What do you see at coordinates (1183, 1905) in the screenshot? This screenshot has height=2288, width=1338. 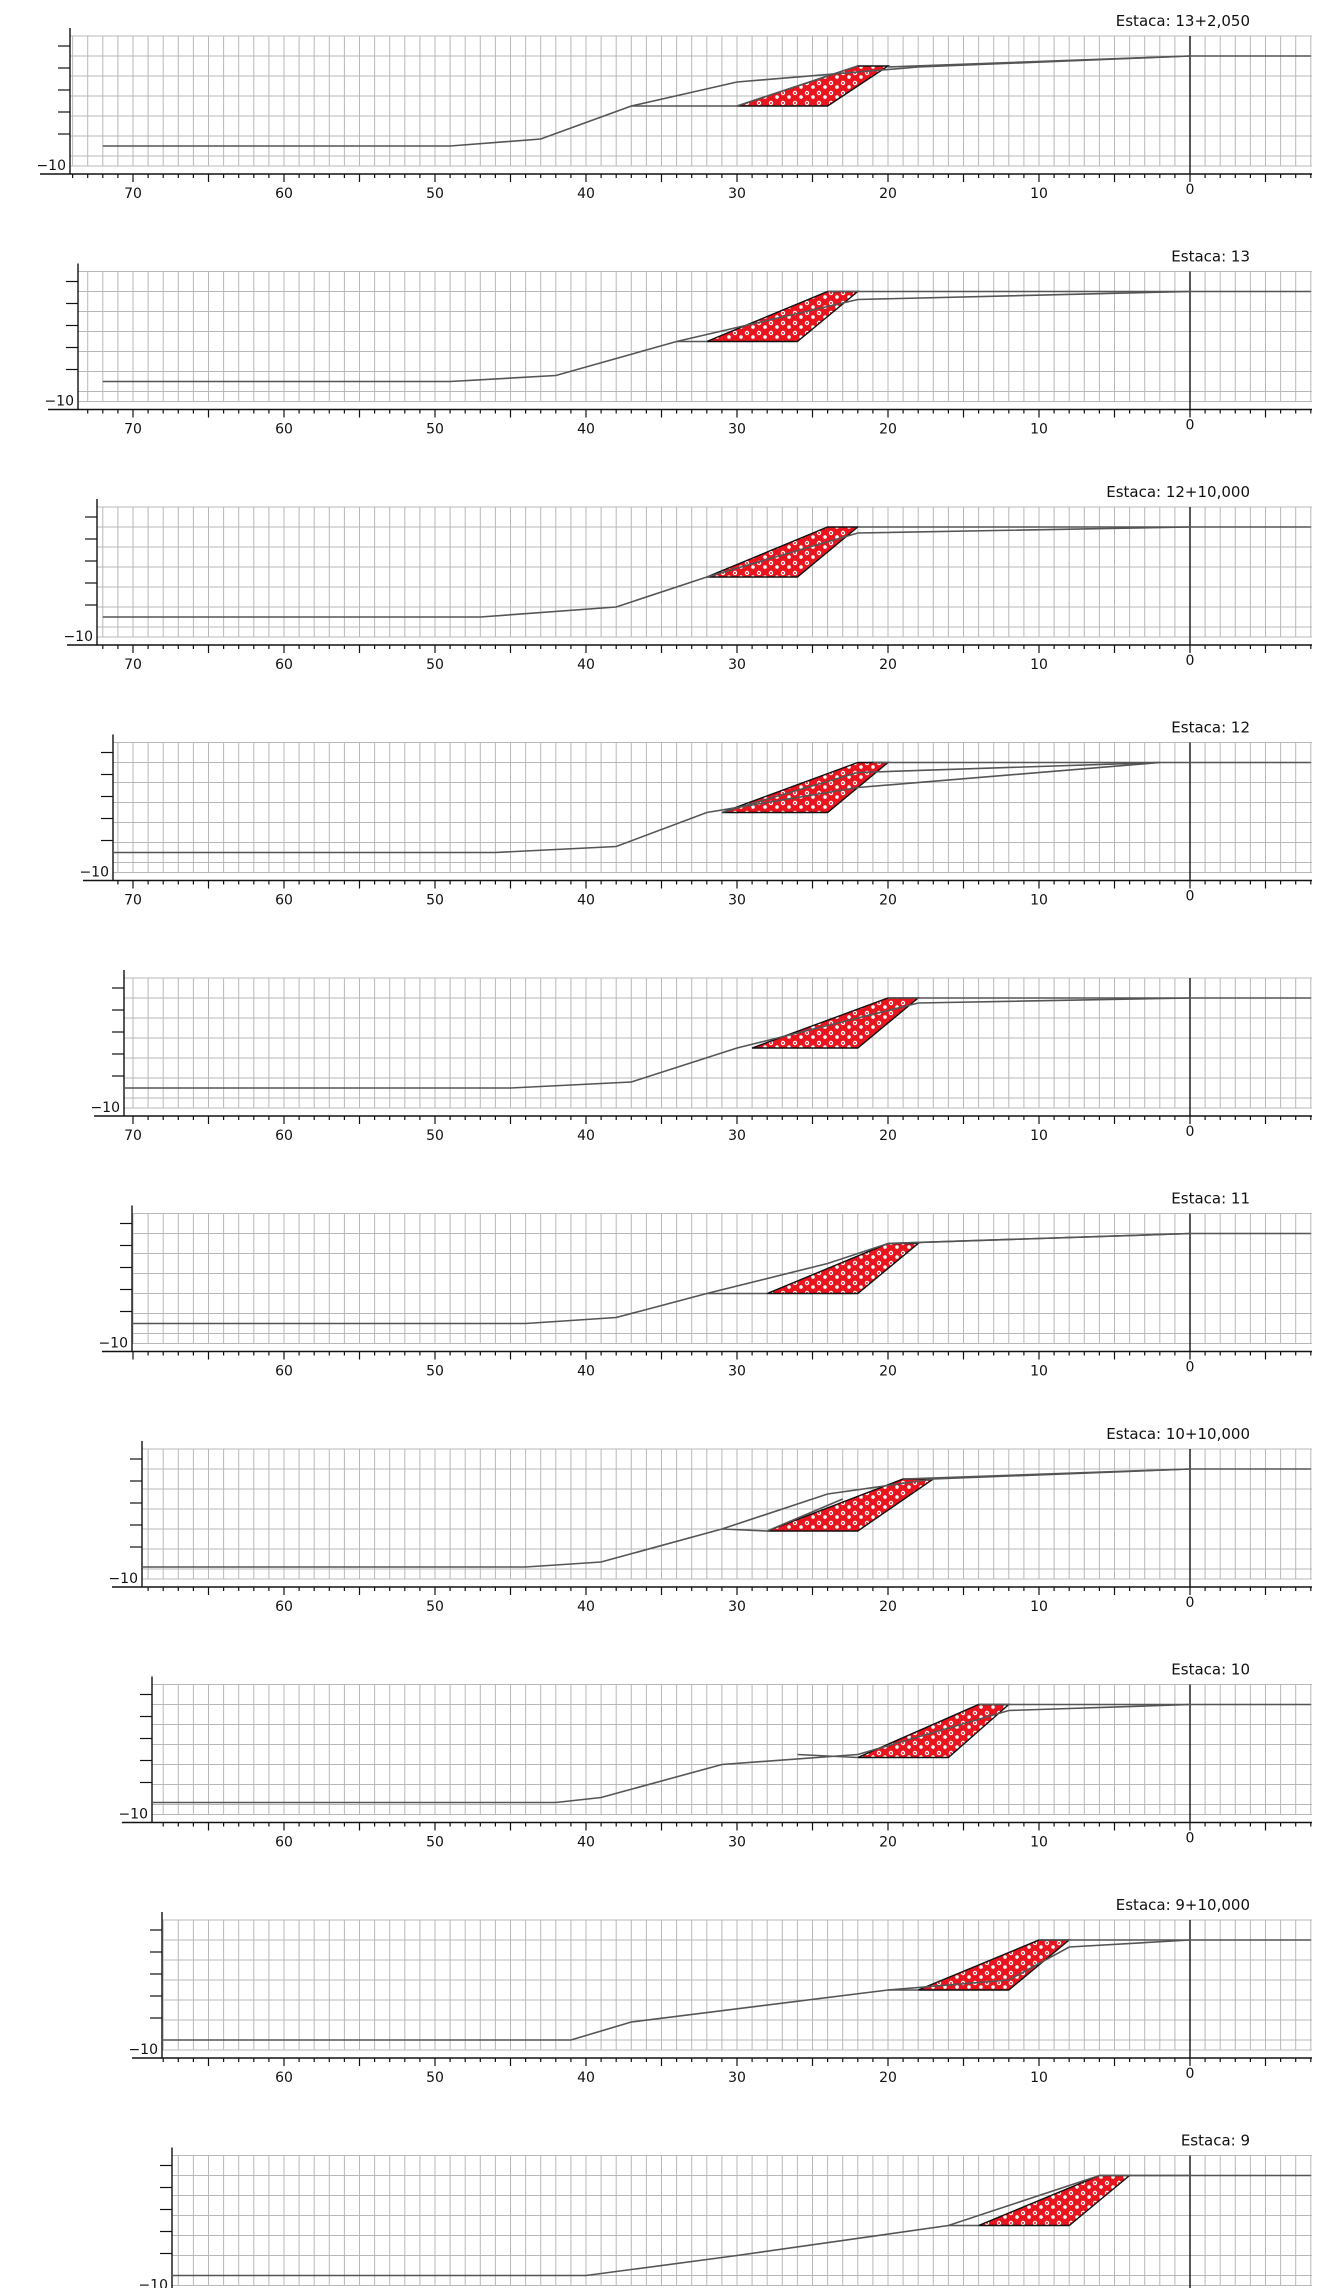 I see `station-label: Estaca: 9+10,000` at bounding box center [1183, 1905].